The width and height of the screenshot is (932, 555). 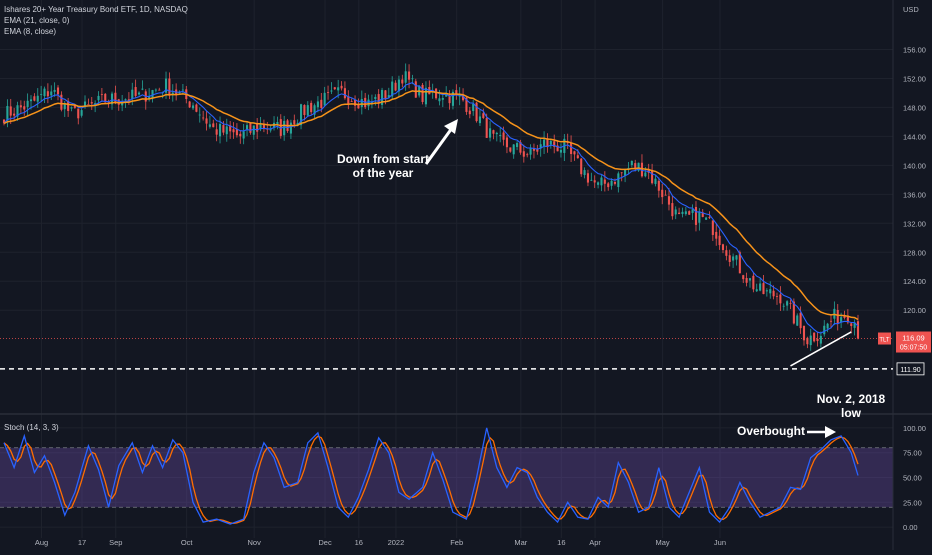 What do you see at coordinates (884, 341) in the screenshot?
I see `ticker-text: TLT` at bounding box center [884, 341].